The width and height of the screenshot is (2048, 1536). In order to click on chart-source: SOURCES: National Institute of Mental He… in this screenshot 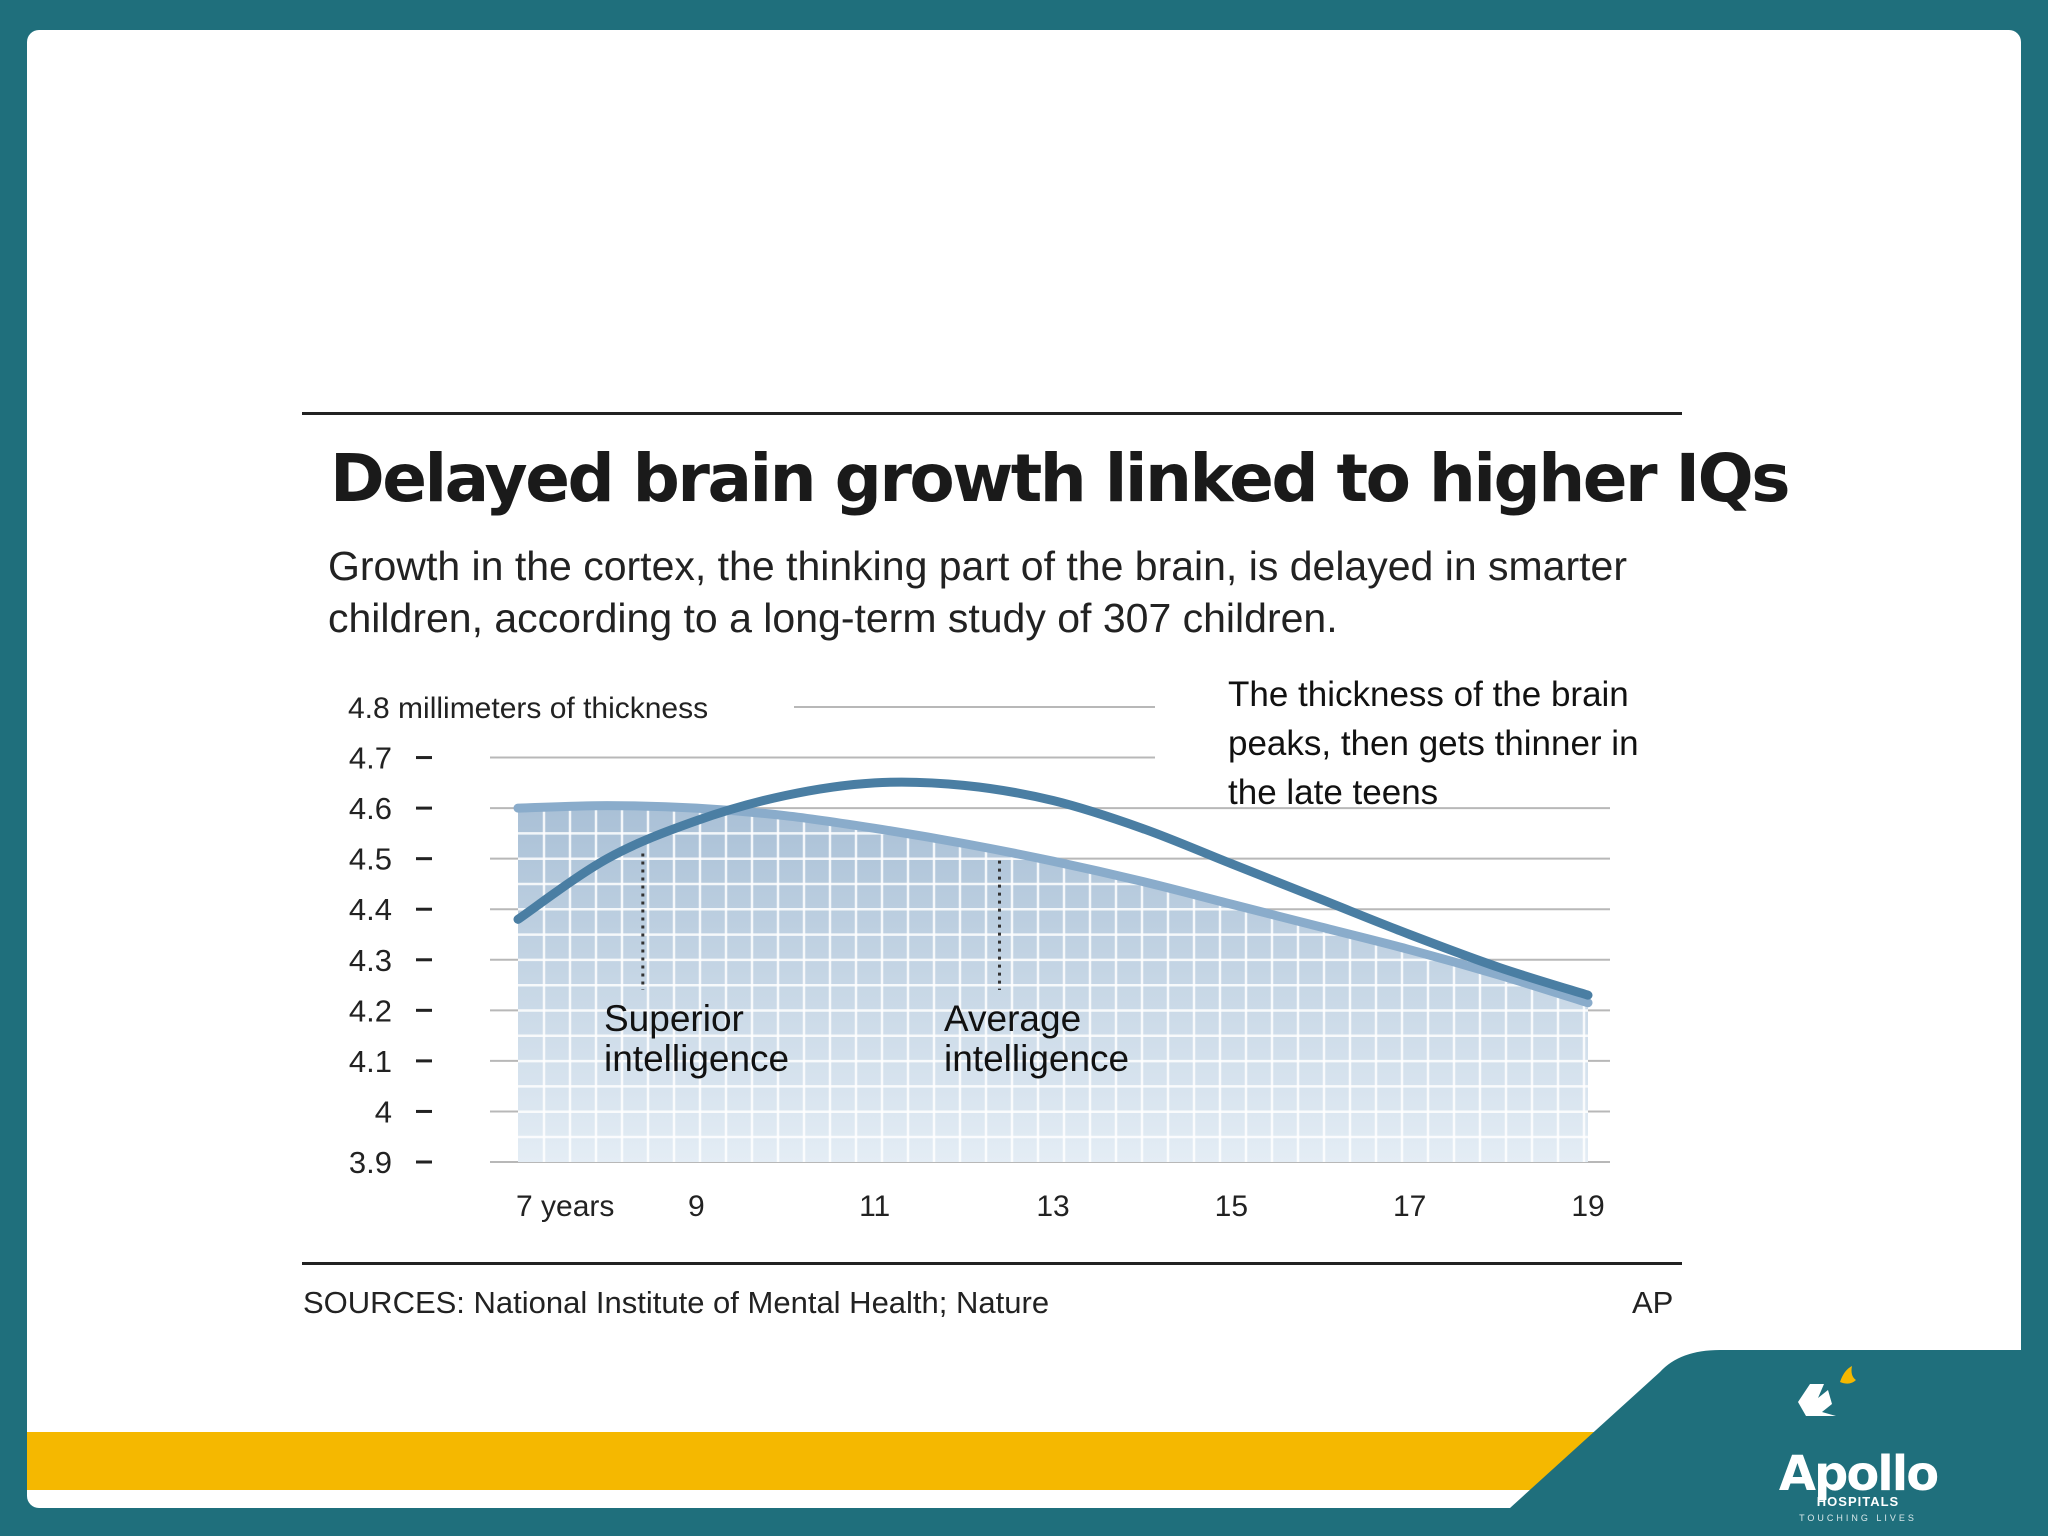, I will do `click(676, 1302)`.